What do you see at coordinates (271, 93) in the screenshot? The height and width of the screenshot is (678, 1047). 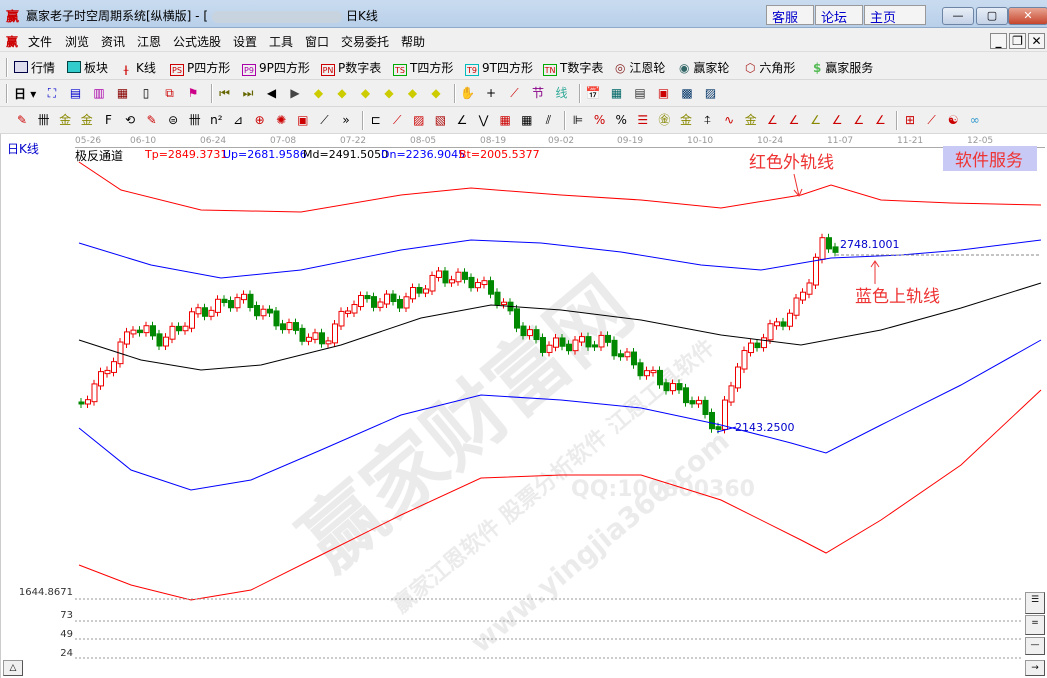 I see `tool-icon: ◀` at bounding box center [271, 93].